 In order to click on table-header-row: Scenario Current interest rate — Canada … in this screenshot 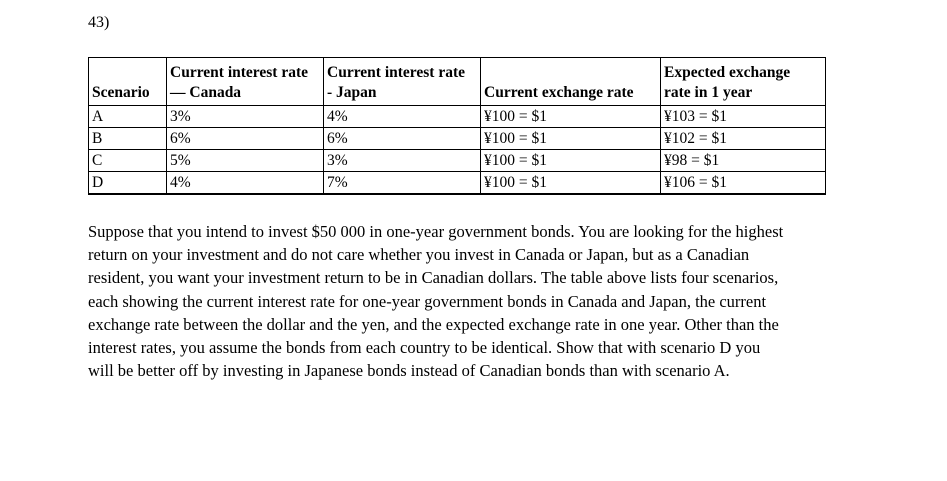, I will do `click(457, 81)`.